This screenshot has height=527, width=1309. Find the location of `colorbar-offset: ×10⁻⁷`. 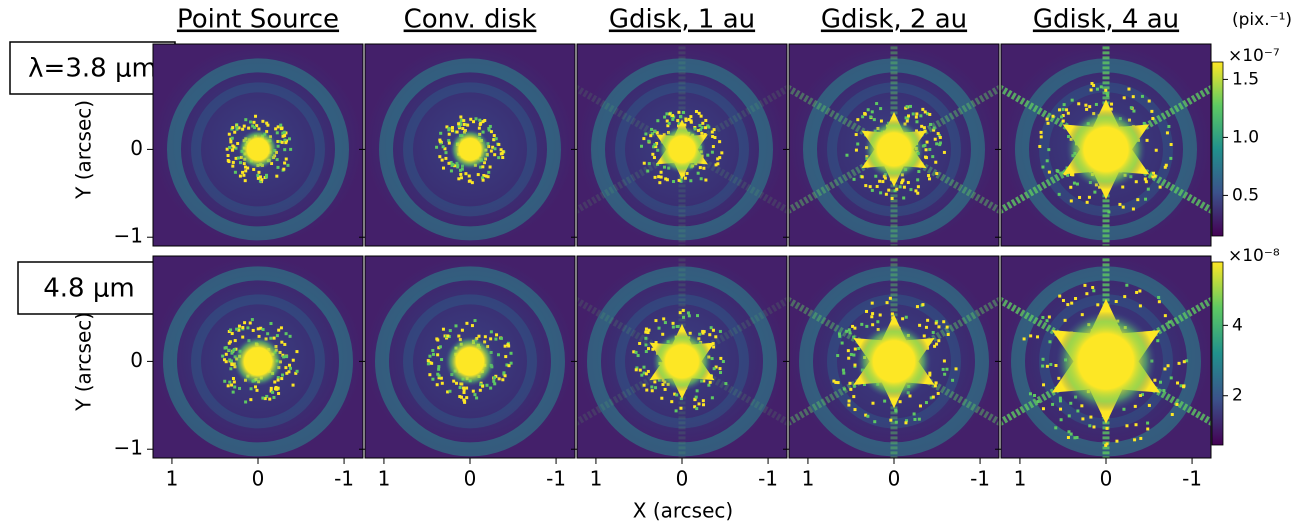

colorbar-offset: ×10⁻⁷ is located at coordinates (1254, 56).